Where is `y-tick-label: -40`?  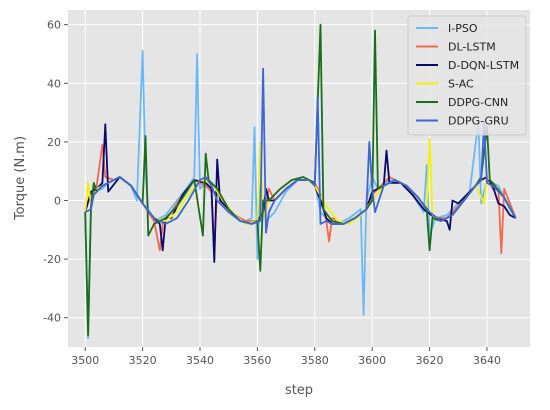
y-tick-label: -40 is located at coordinates (52, 318).